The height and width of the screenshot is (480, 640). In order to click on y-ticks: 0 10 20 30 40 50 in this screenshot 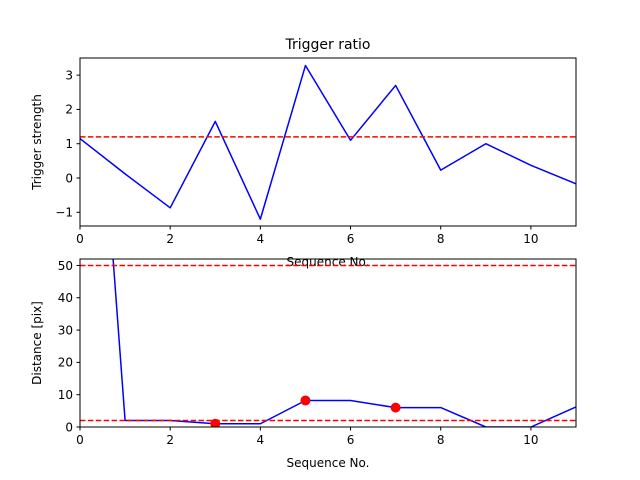, I will do `click(69, 346)`.